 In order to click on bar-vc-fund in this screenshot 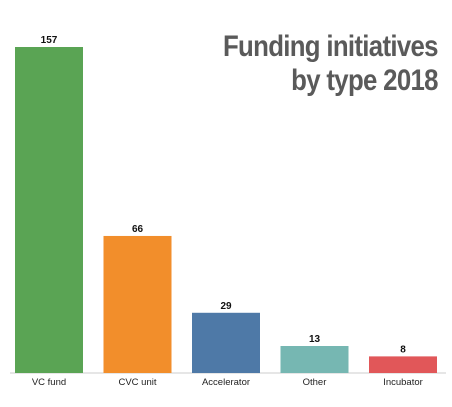, I will do `click(49, 210)`.